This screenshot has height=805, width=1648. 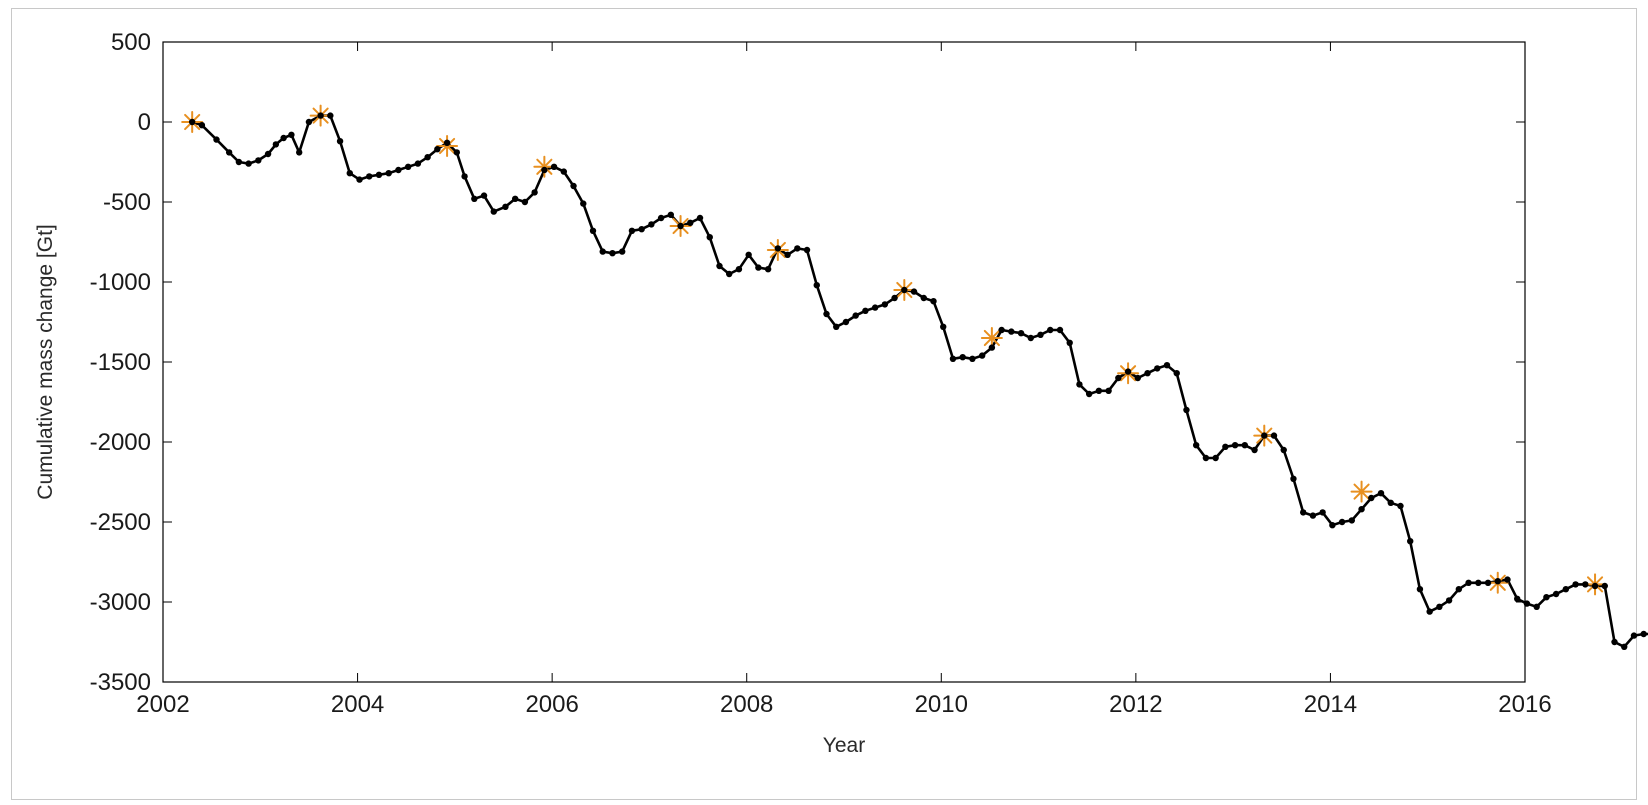 What do you see at coordinates (162, 704) in the screenshot?
I see `x-tick-label: 2002` at bounding box center [162, 704].